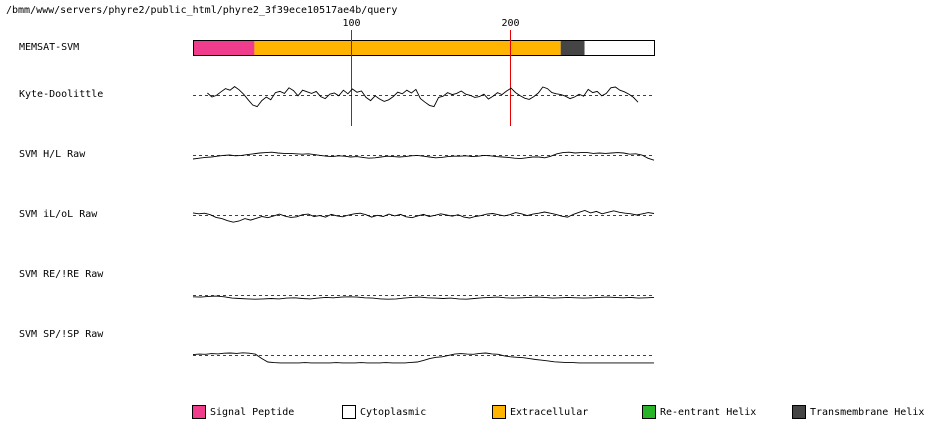 This screenshot has width=950, height=435. I want to click on memsat-segment-transmembrane, so click(572, 47).